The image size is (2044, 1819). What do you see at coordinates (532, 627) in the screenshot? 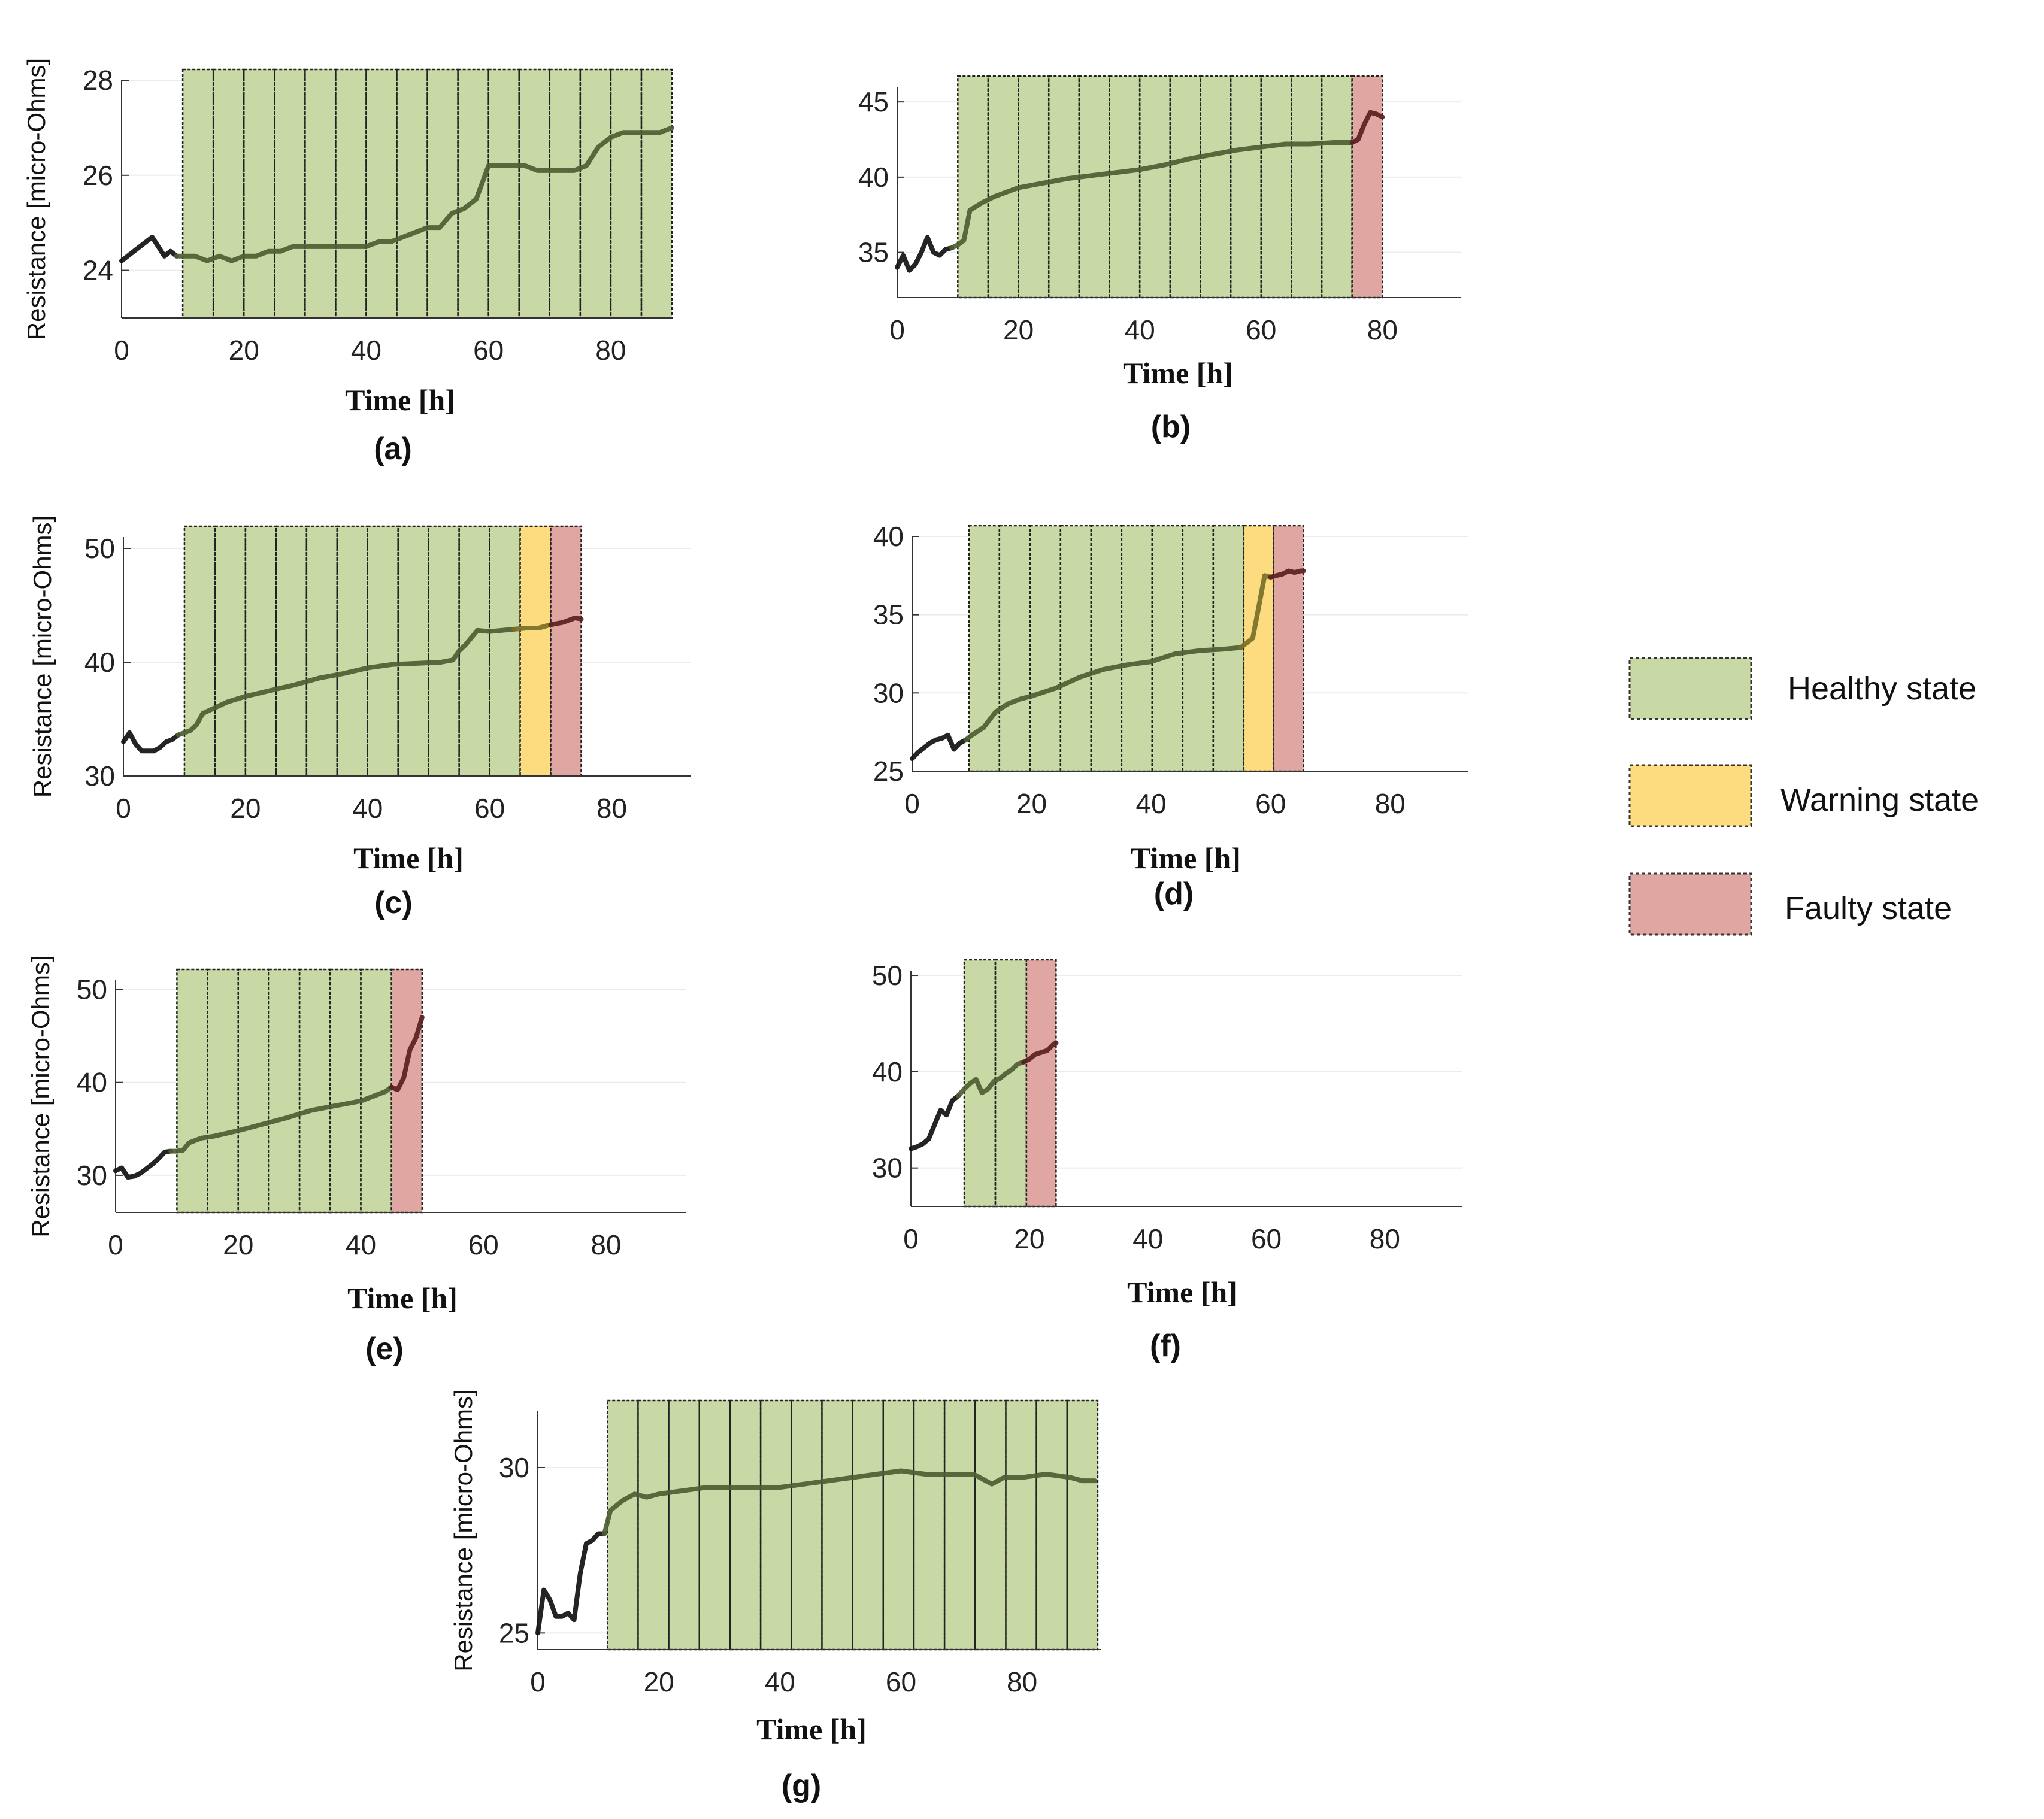
I see `series-line-warning` at bounding box center [532, 627].